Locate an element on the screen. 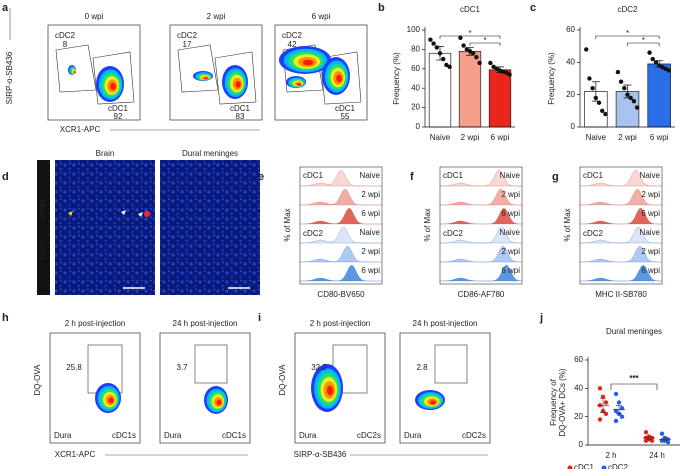 Image resolution: width=685 pixels, height=469 pixels. micrograph is located at coordinates (105, 227).